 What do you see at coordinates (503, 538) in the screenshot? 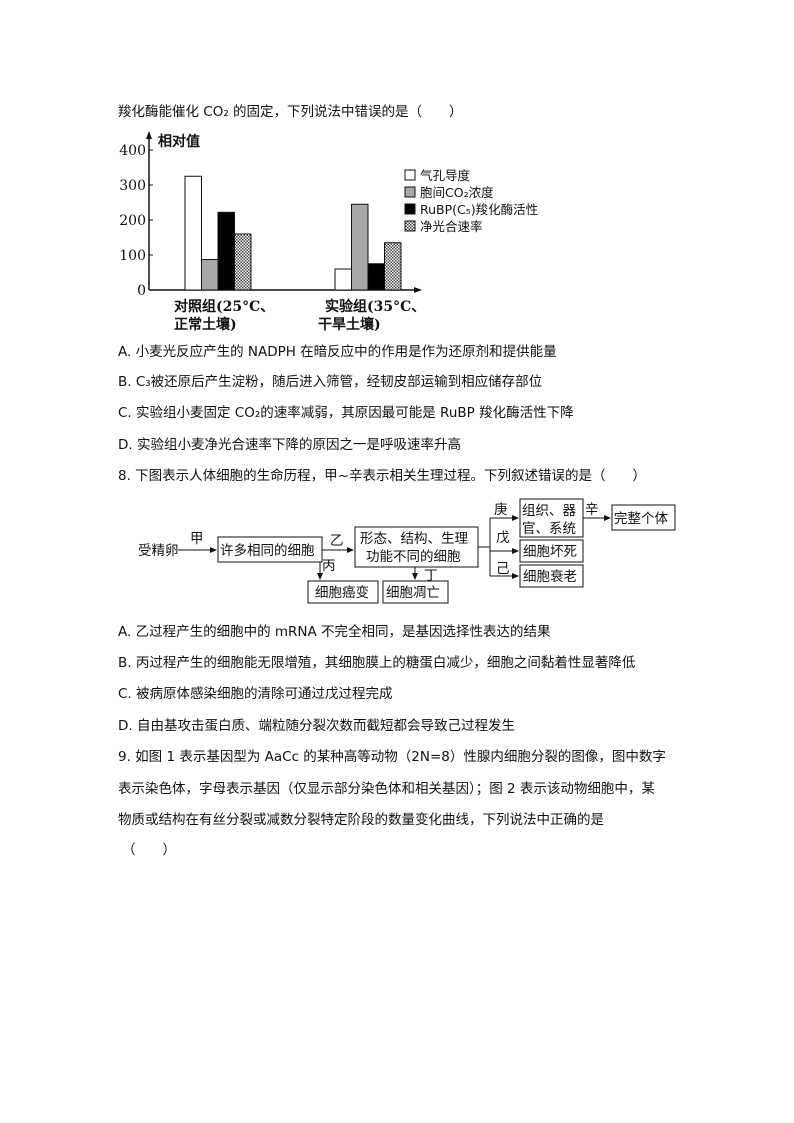
I see `process-wu: 戊` at bounding box center [503, 538].